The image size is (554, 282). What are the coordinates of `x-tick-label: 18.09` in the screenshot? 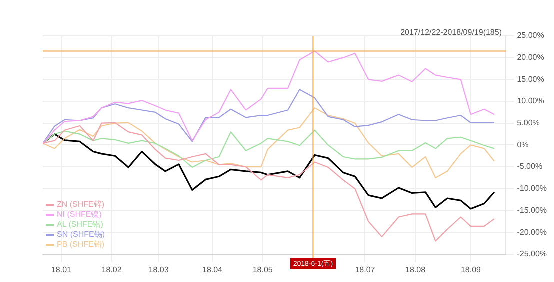 It's located at (471, 269).